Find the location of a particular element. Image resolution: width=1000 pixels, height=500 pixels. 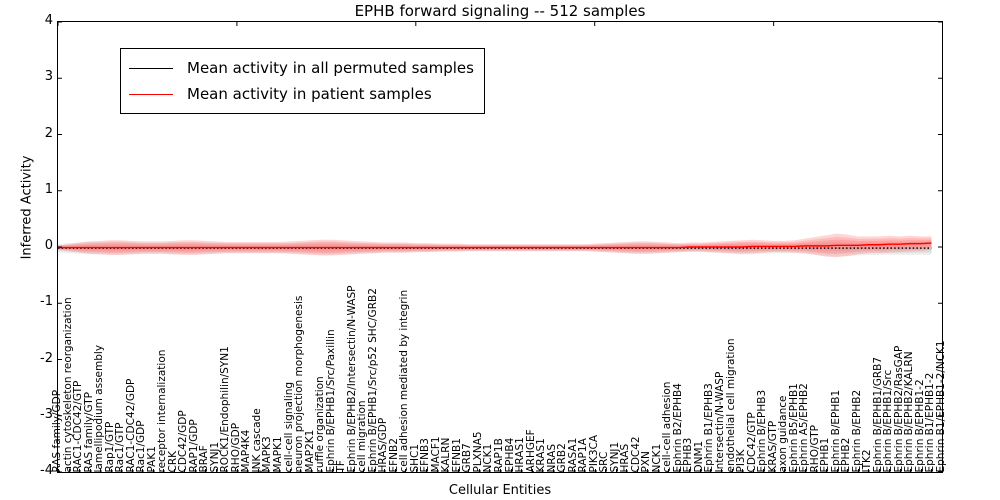

series-lines is located at coordinates (495, 245).